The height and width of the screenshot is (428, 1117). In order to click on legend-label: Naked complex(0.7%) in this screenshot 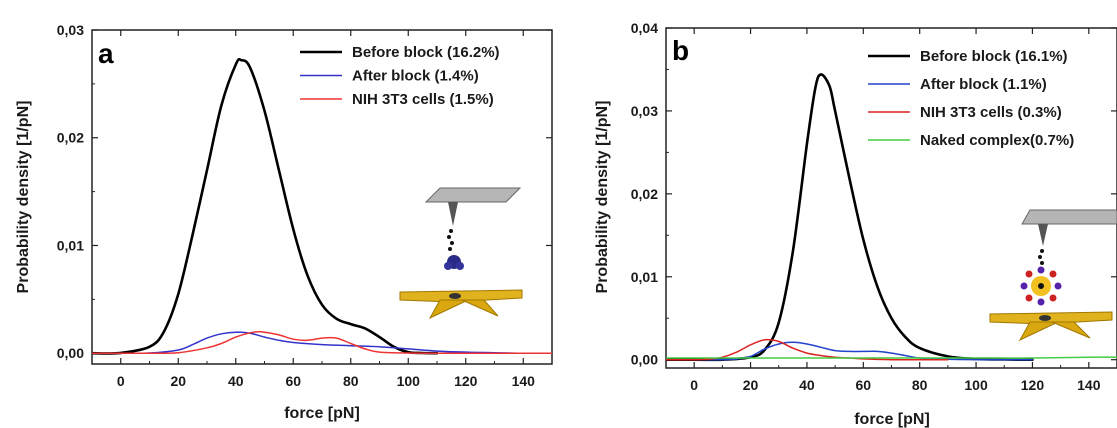, I will do `click(997, 140)`.